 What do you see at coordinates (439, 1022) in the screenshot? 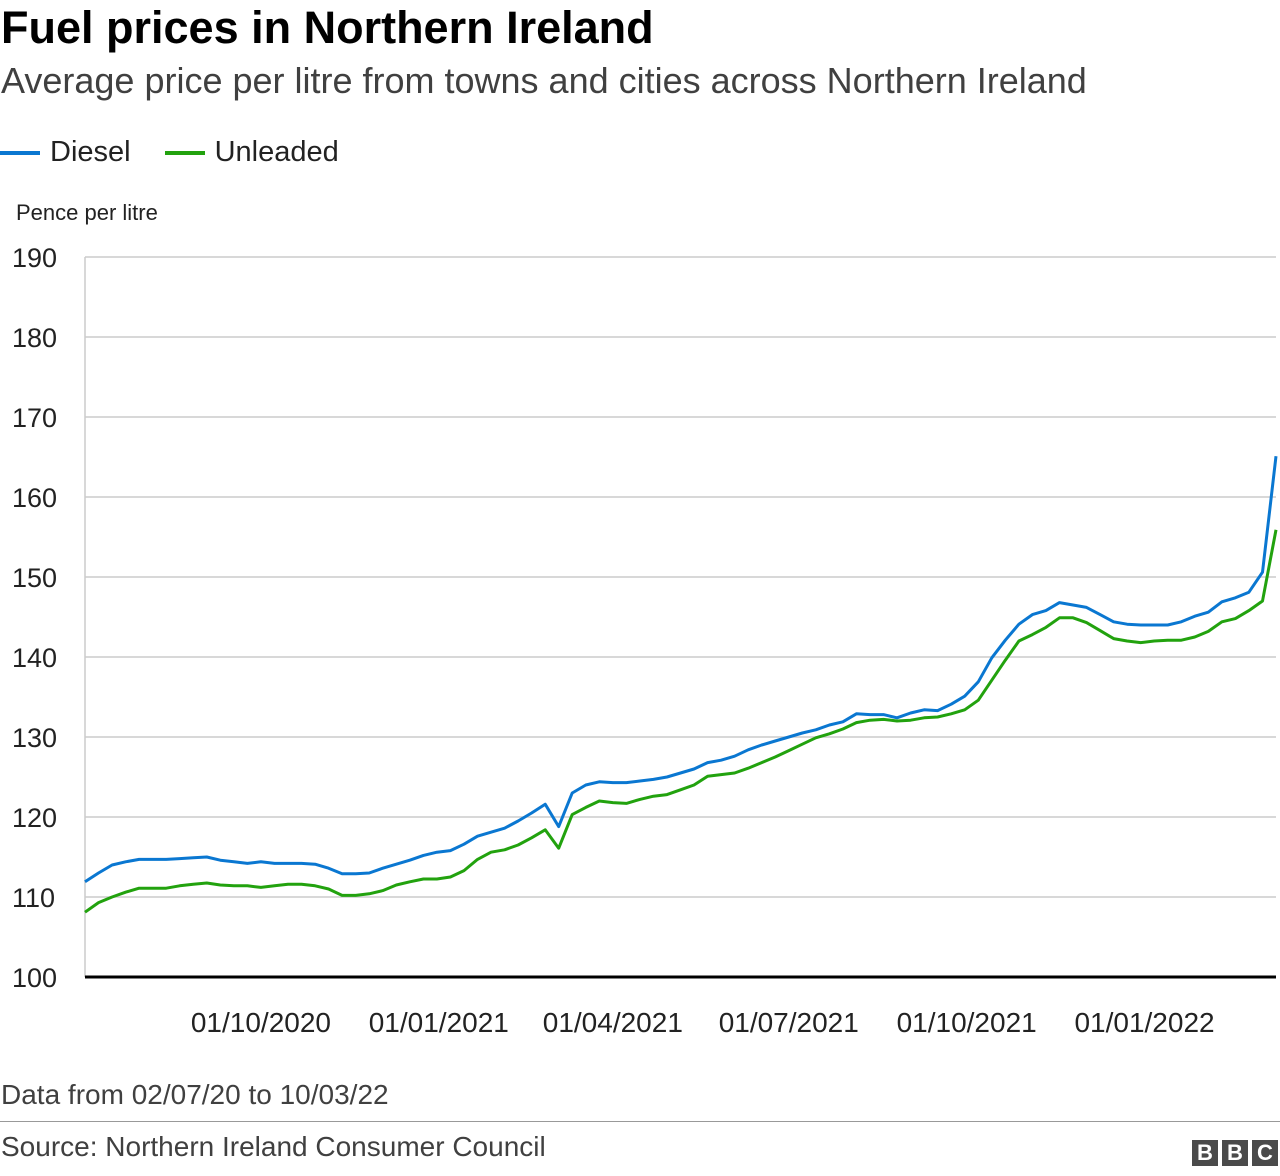
I see `x-tick-label: 01/01/2021` at bounding box center [439, 1022].